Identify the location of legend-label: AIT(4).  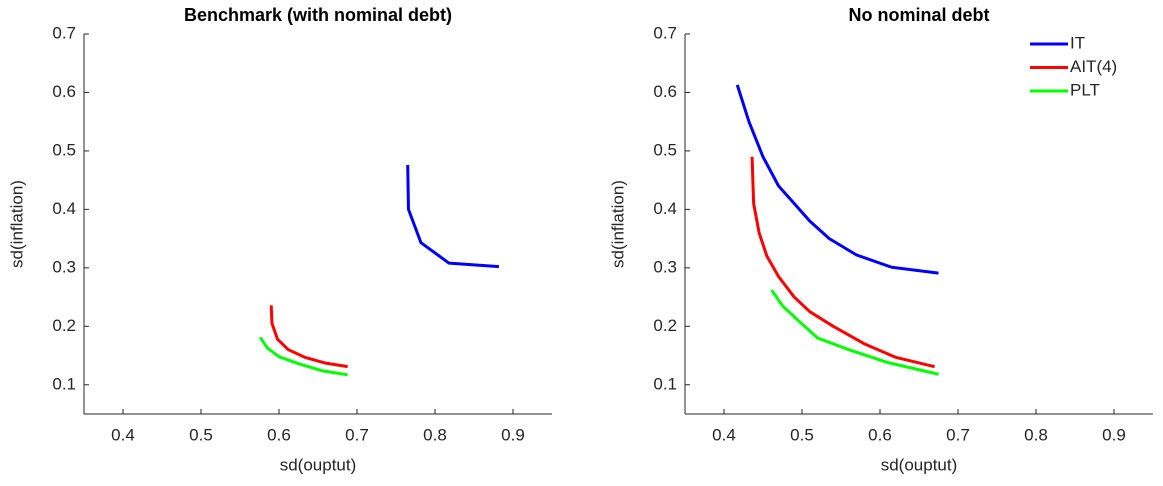
(1093, 66).